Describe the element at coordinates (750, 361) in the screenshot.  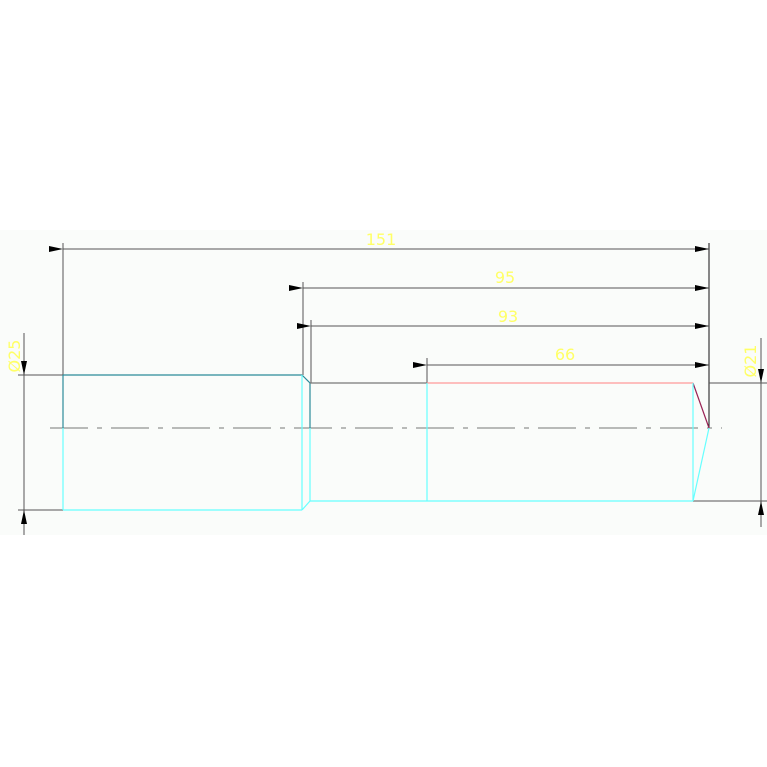
I see `diameter-21-label: Ø21` at that location.